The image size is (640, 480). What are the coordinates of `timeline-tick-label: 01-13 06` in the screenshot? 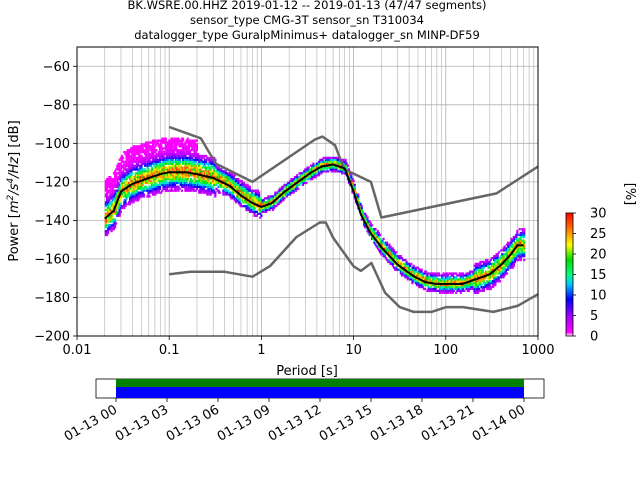 It's located at (193, 423).